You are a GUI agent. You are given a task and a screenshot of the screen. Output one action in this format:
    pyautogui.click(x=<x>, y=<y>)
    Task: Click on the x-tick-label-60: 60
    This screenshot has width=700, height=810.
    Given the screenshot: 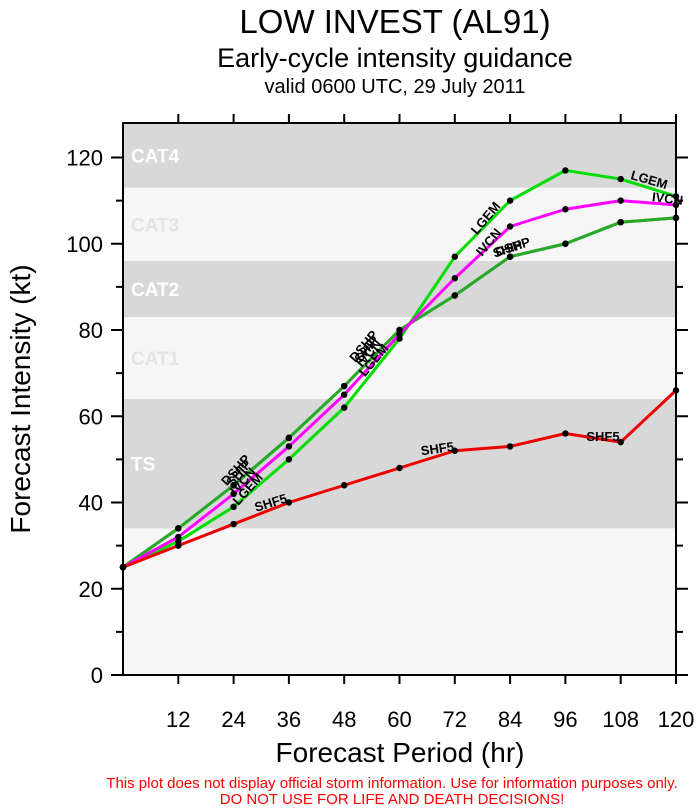 What is the action you would take?
    pyautogui.click(x=399, y=719)
    